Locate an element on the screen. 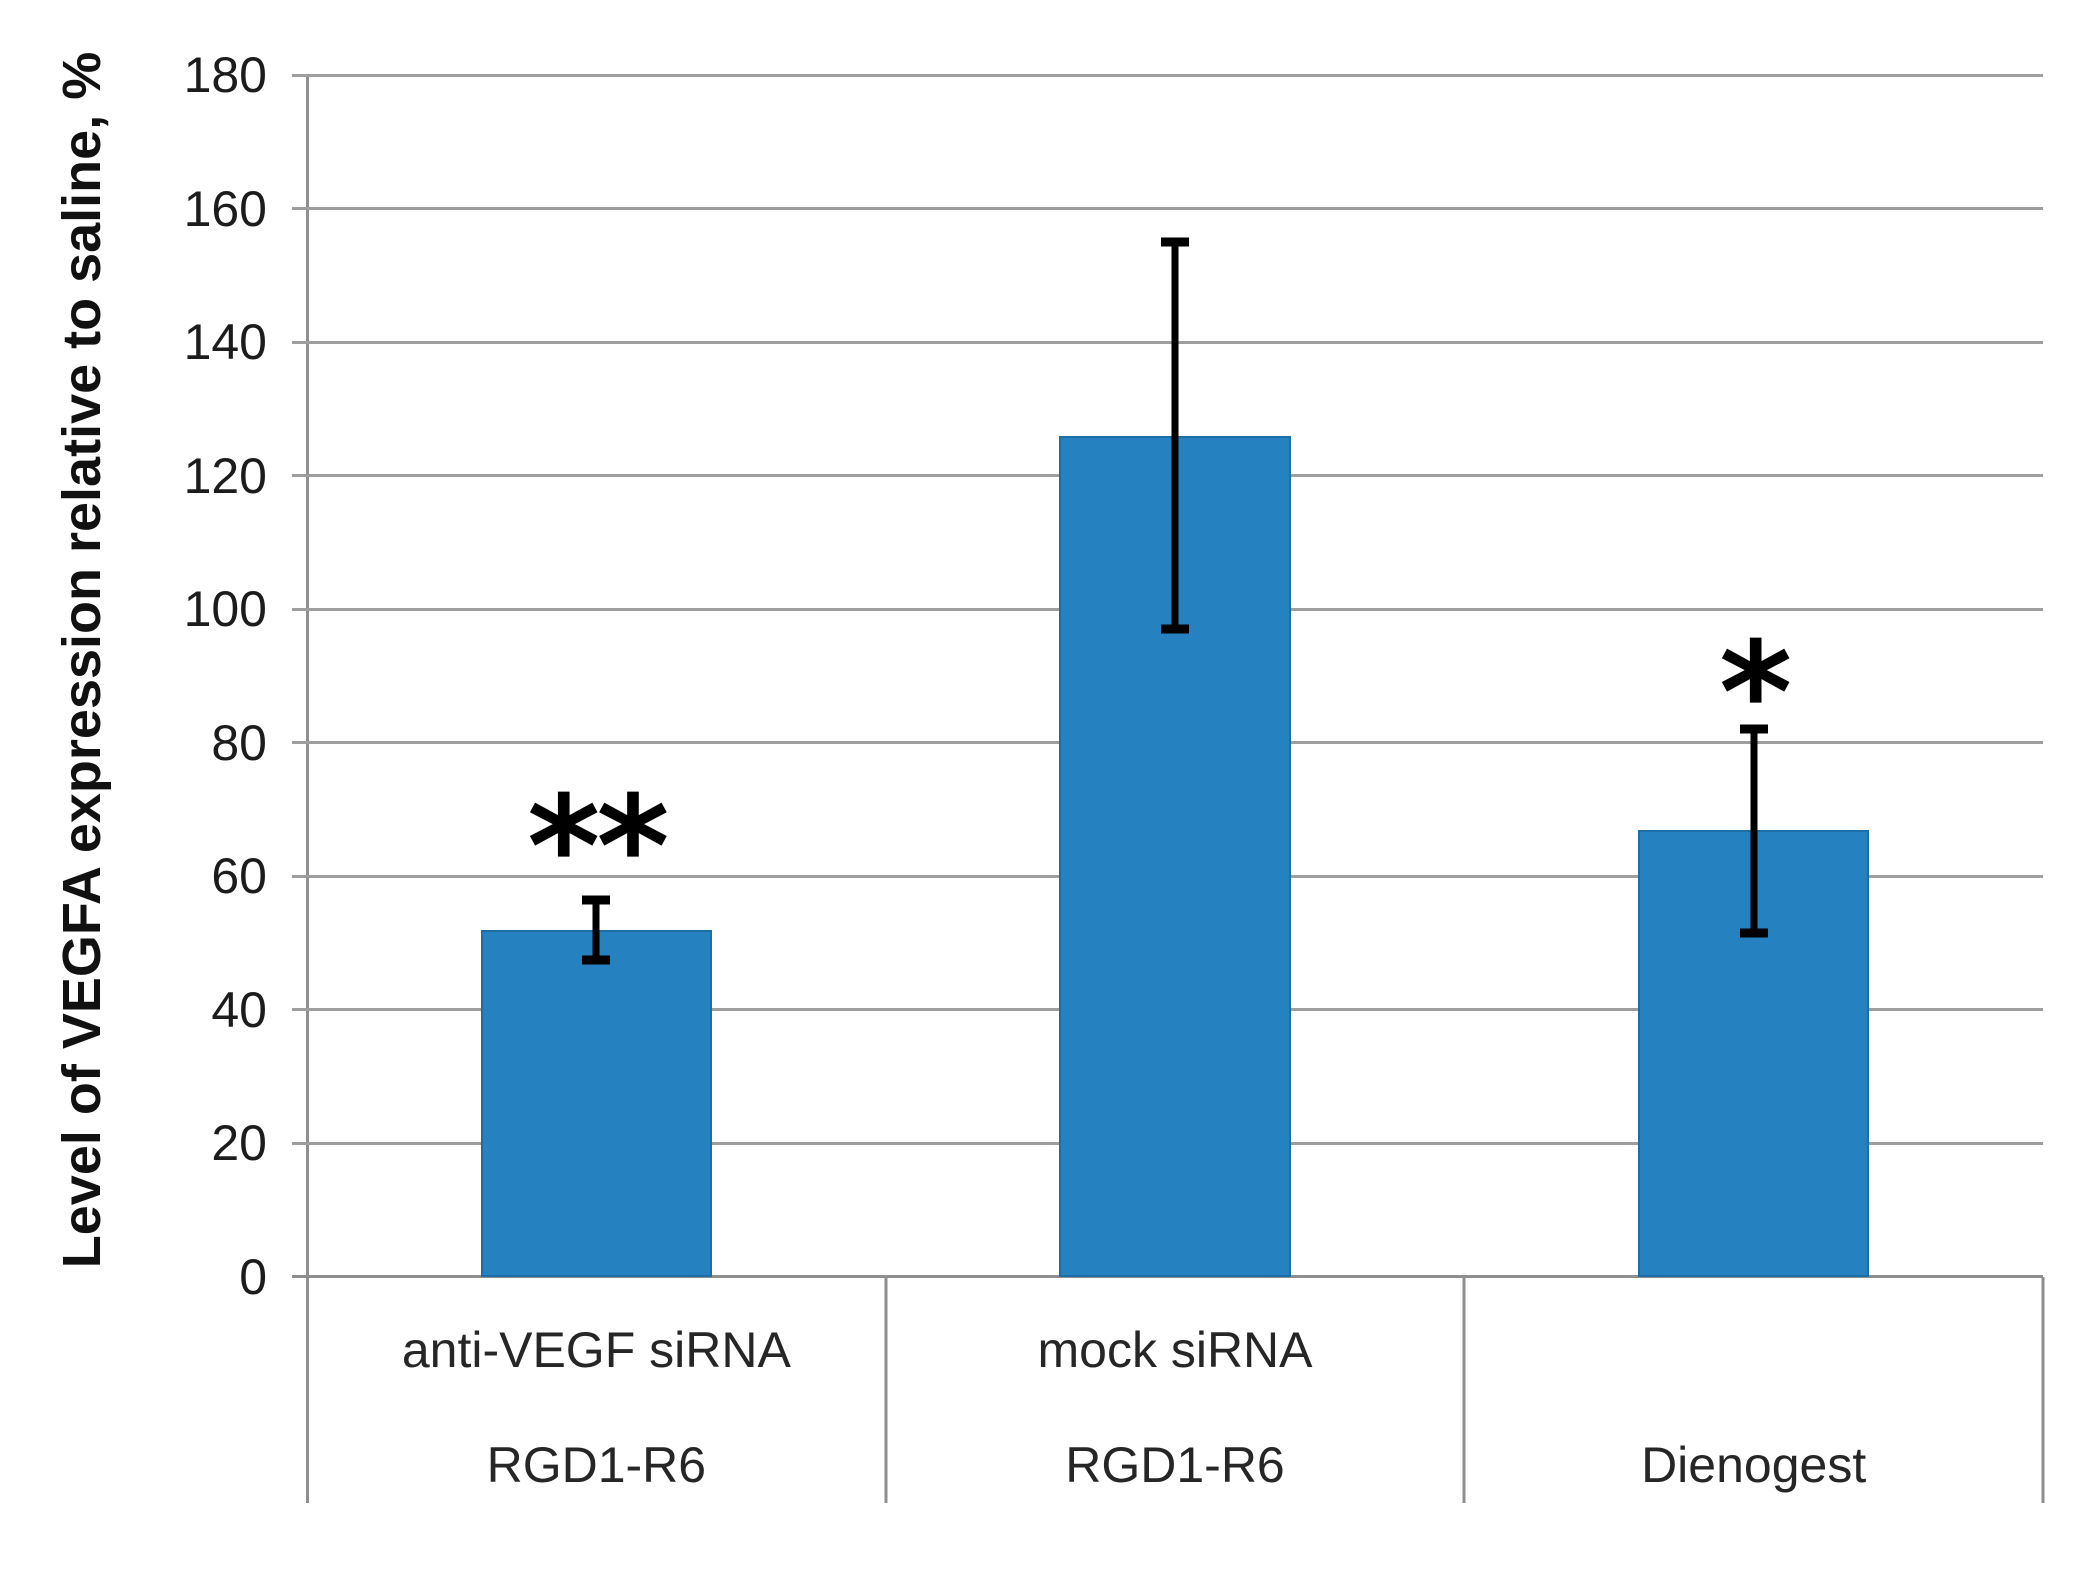 This screenshot has height=1577, width=2090. y-tick-label-20: 20 is located at coordinates (239, 1143).